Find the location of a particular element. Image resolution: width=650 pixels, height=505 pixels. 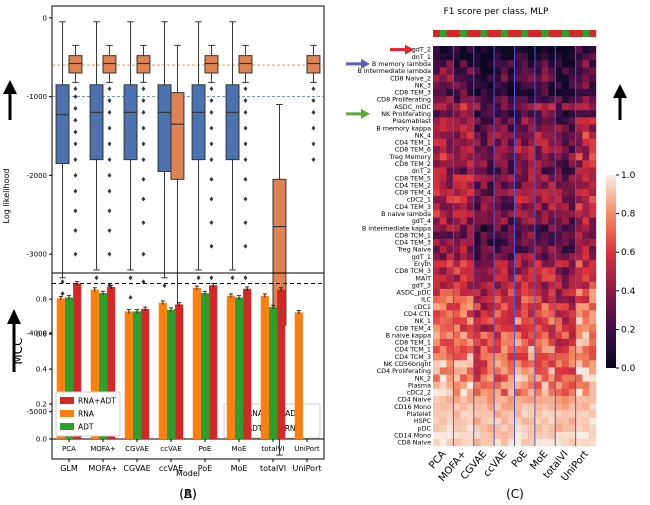

x-tick-label: MoE is located at coordinates (239, 468).